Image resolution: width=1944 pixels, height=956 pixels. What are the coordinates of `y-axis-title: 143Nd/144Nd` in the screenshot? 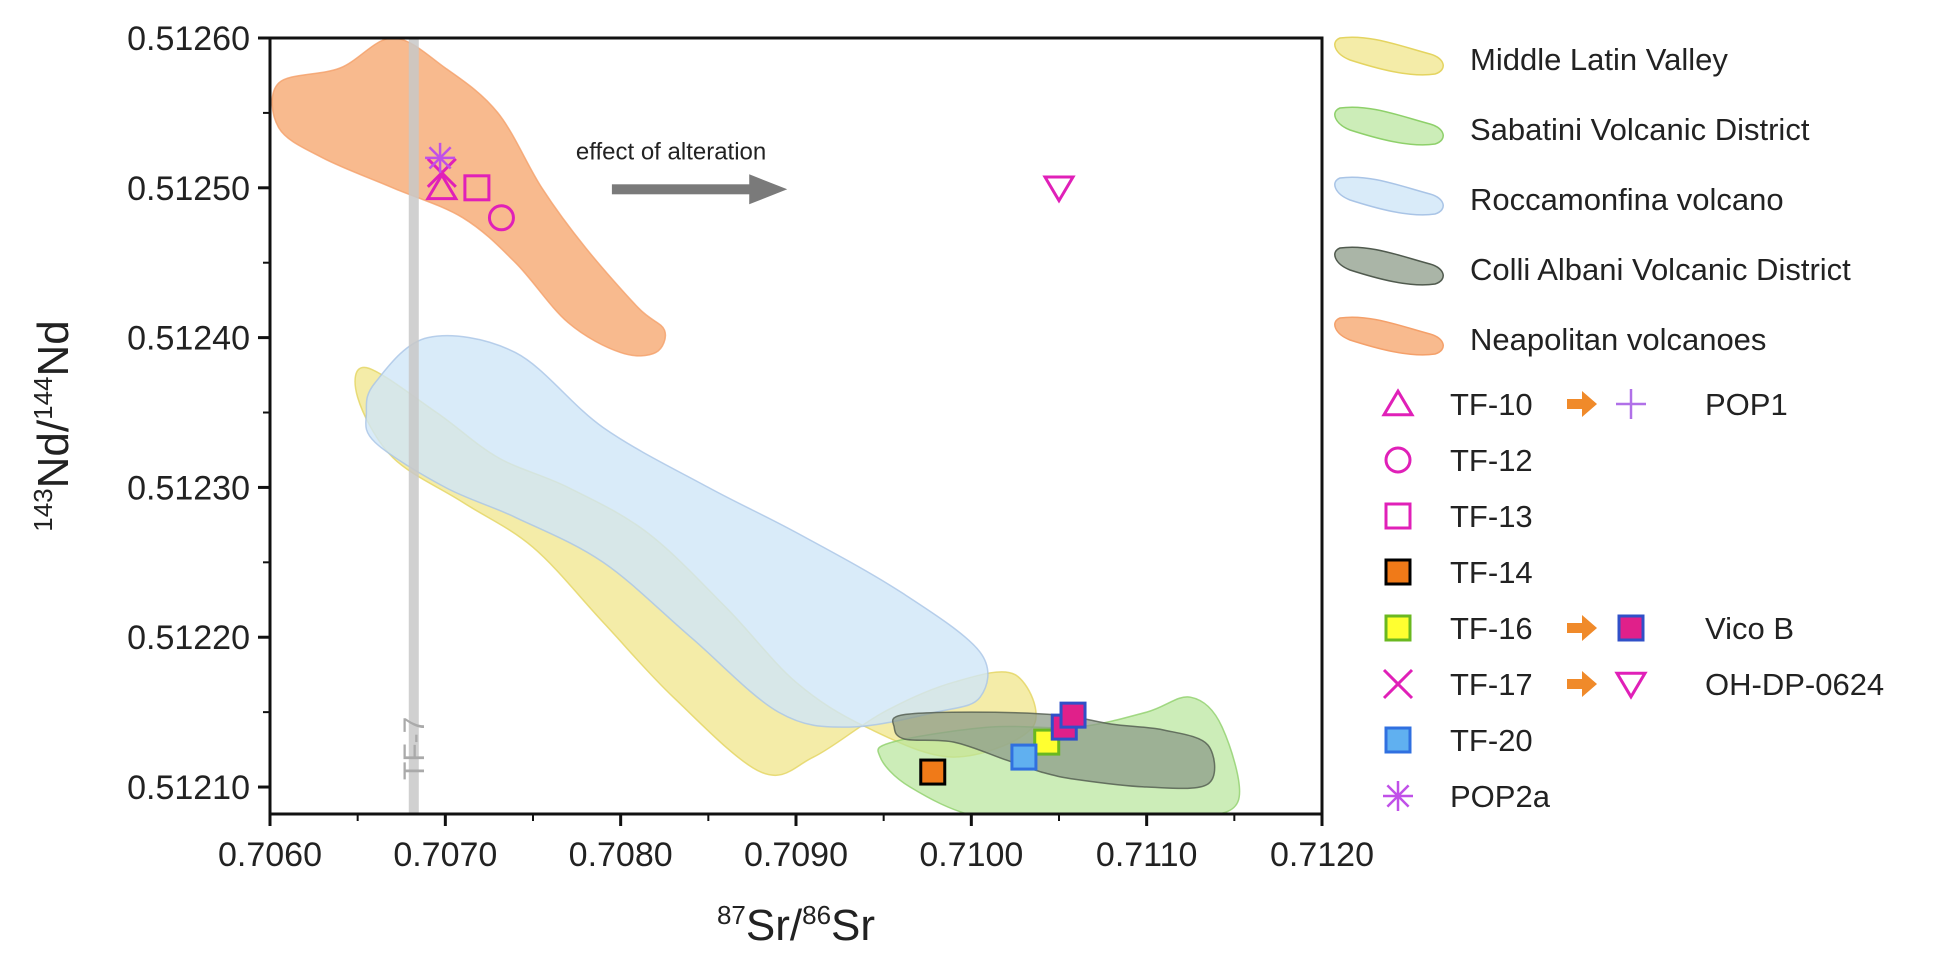 It's located at (53, 426).